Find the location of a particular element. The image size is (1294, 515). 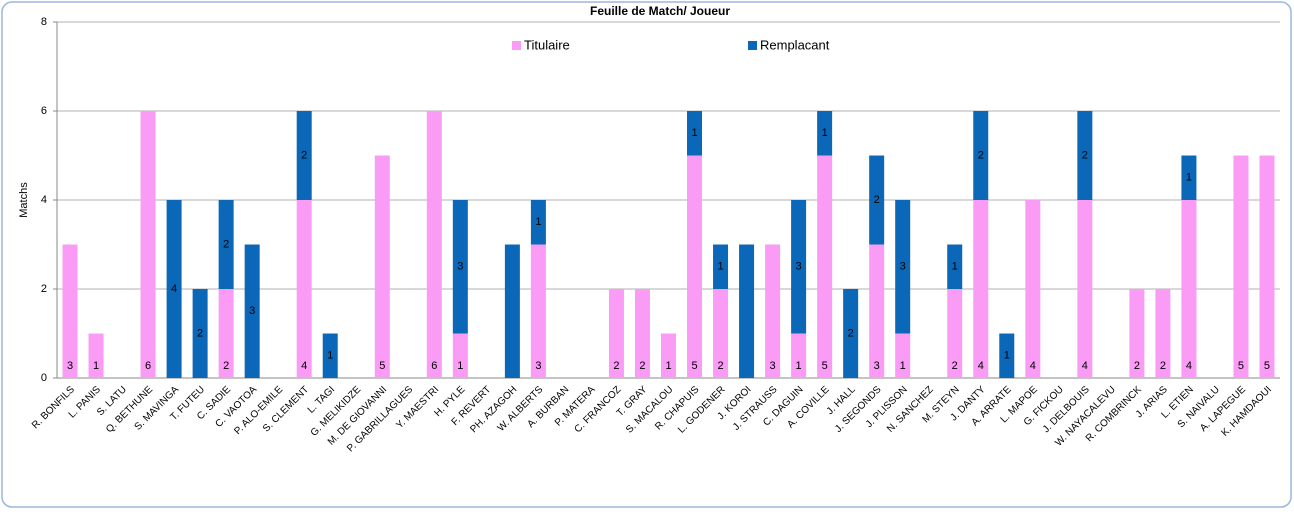

legend-label: Titulaire is located at coordinates (547, 44).